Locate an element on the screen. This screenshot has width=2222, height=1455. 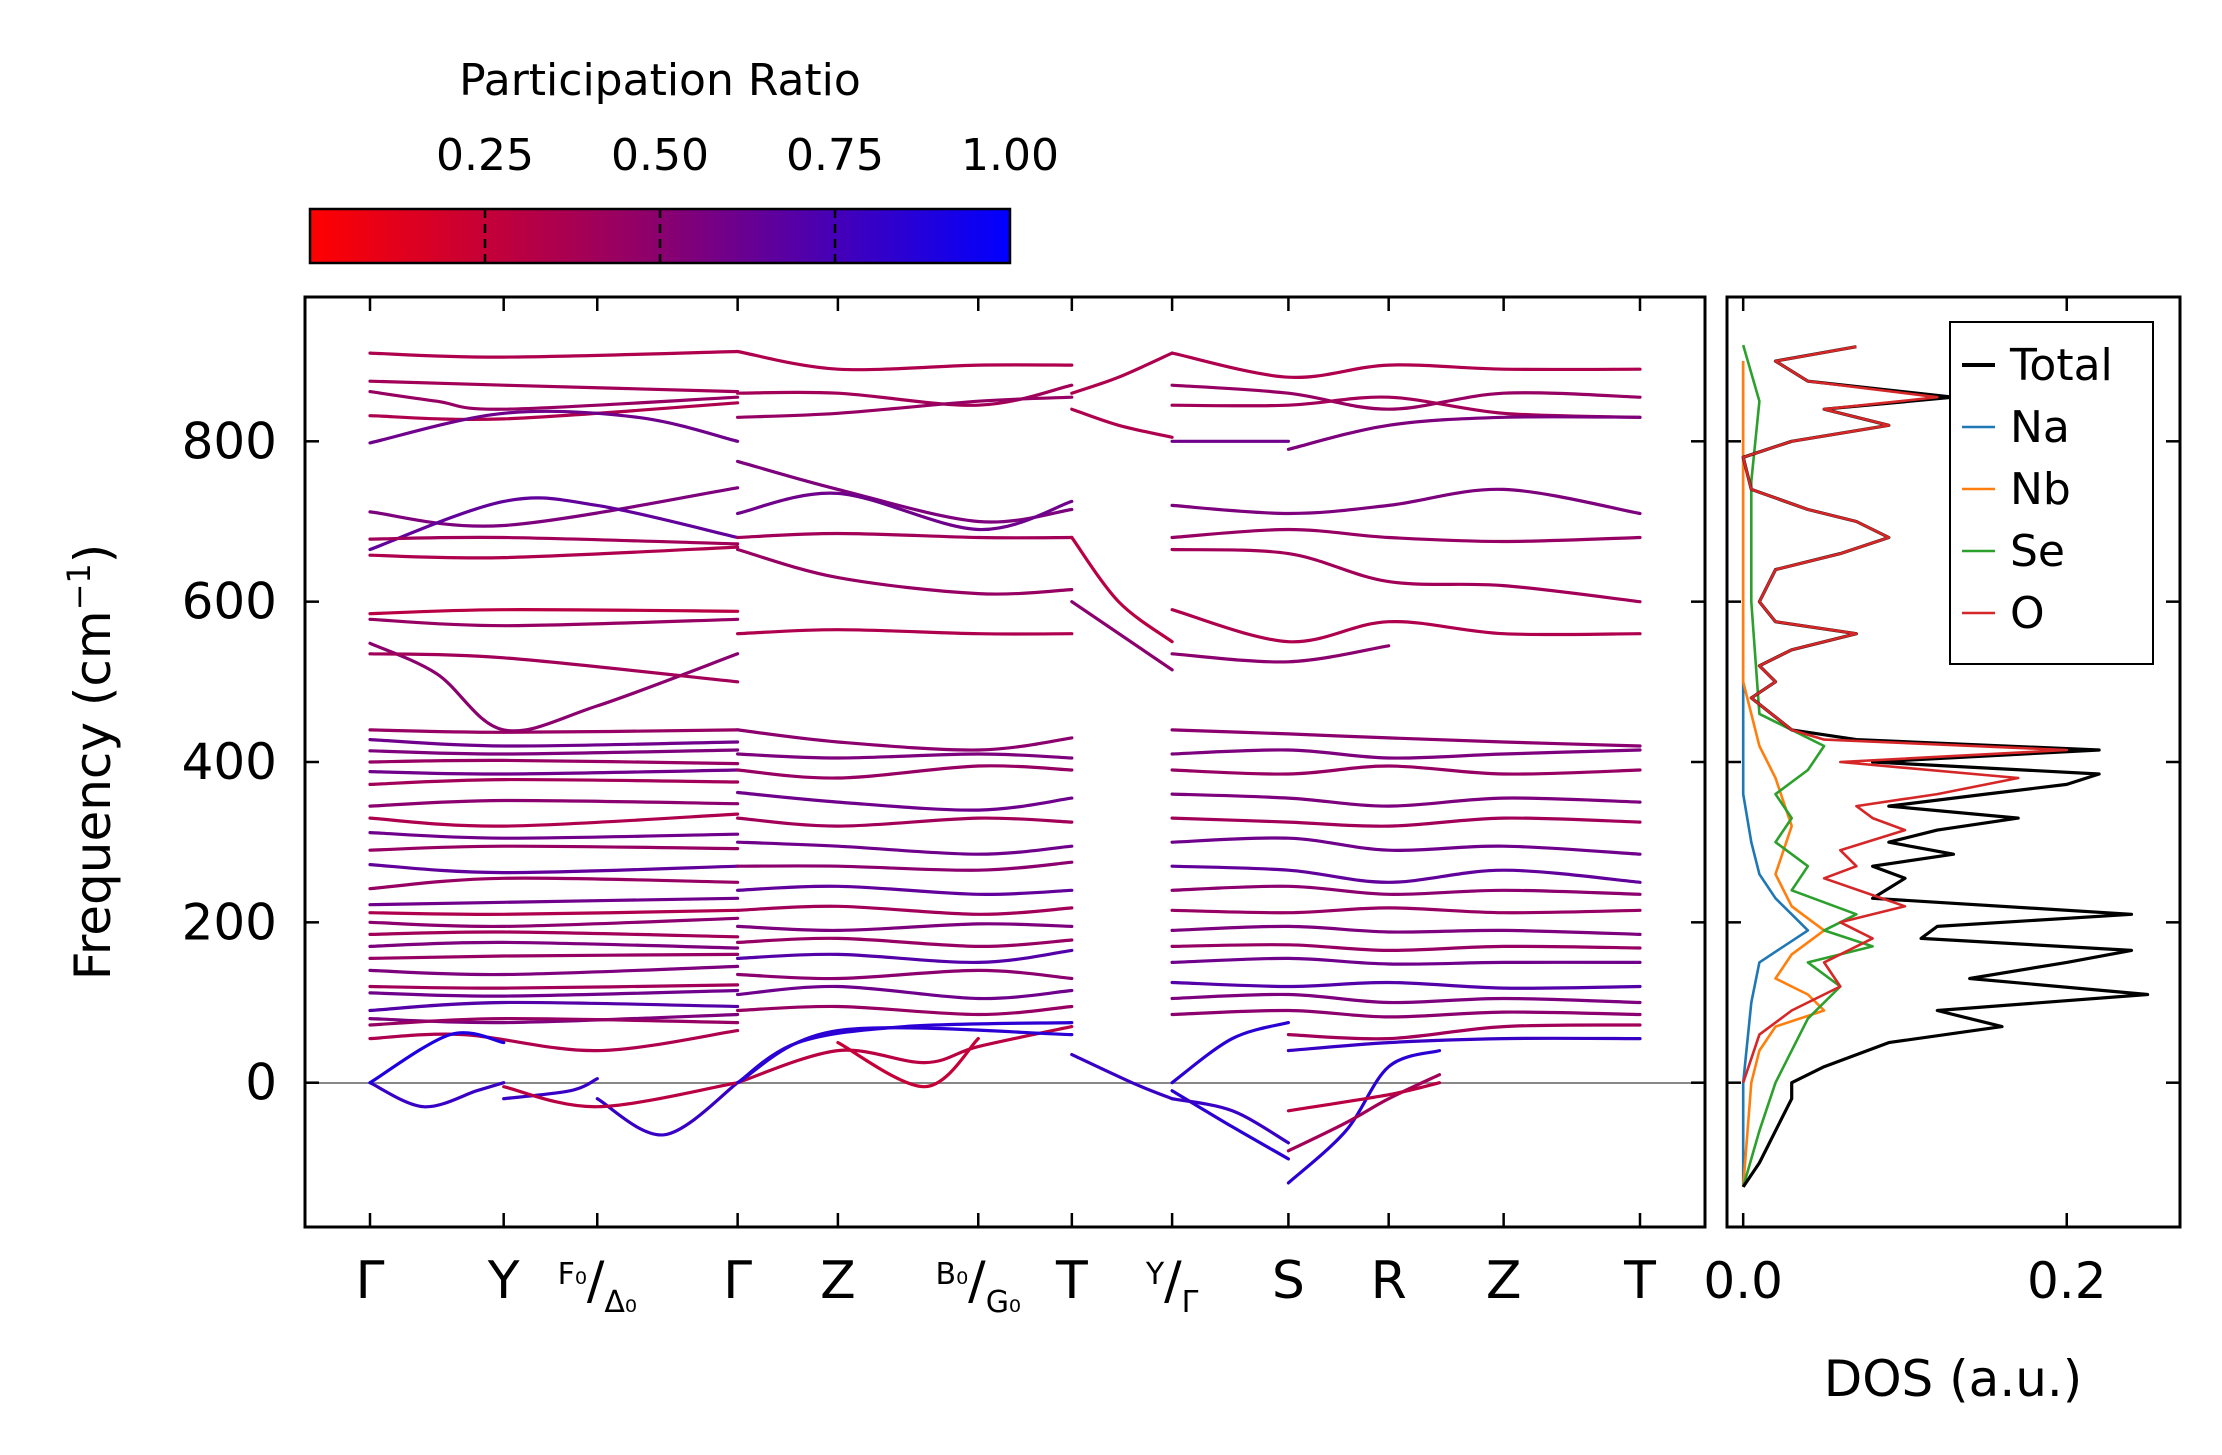
legend-box is located at coordinates (2051, 493).